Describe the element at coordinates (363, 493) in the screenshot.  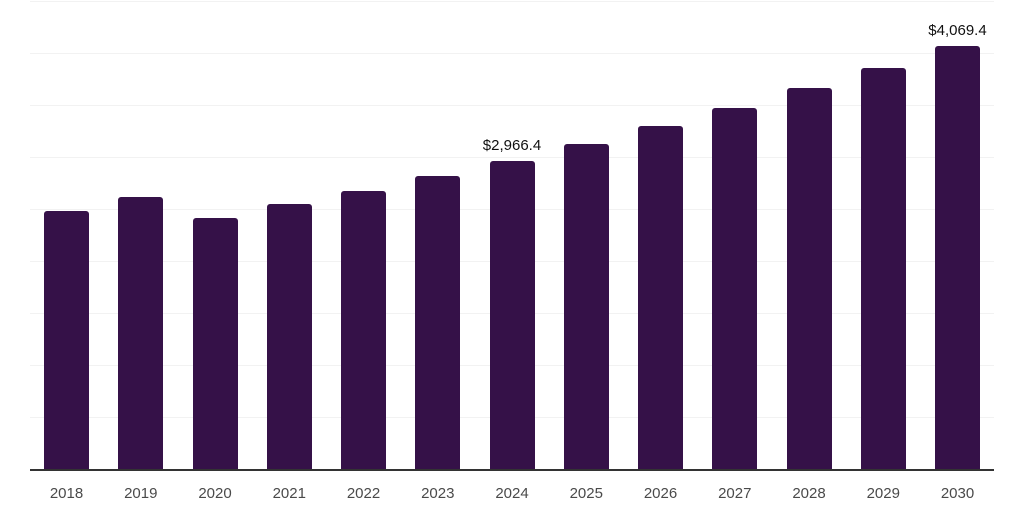
I see `x-tick-label-2022: 2022` at that location.